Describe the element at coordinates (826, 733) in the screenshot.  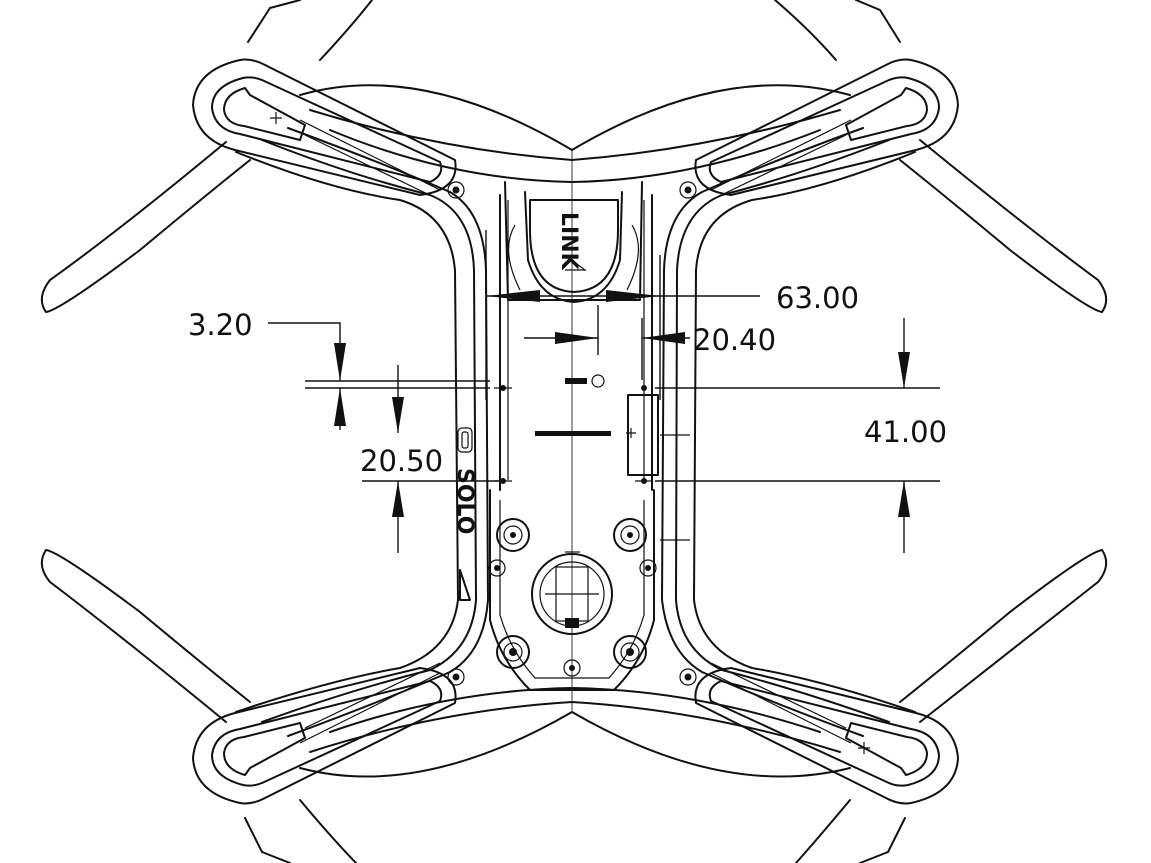
I see `arm-tip-bottom-right` at that location.